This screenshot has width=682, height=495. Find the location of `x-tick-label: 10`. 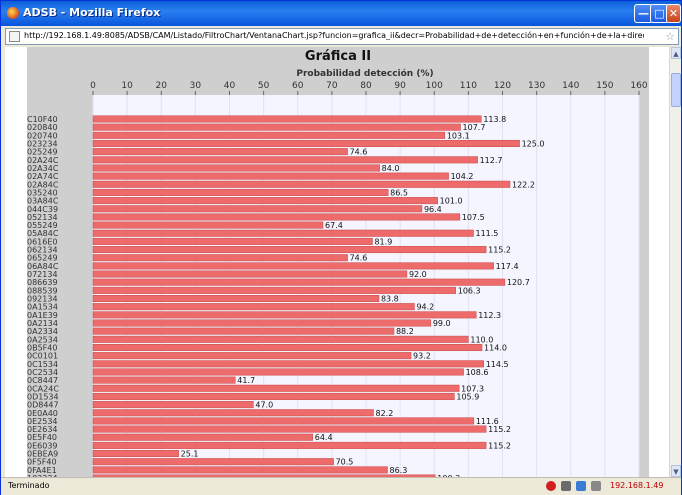

x-tick-label: 10 is located at coordinates (127, 86).